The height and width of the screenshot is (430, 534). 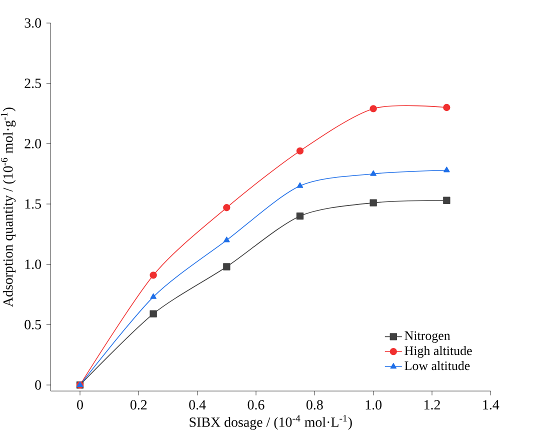 I want to click on x-tick-label: 0.8, so click(x=314, y=405).